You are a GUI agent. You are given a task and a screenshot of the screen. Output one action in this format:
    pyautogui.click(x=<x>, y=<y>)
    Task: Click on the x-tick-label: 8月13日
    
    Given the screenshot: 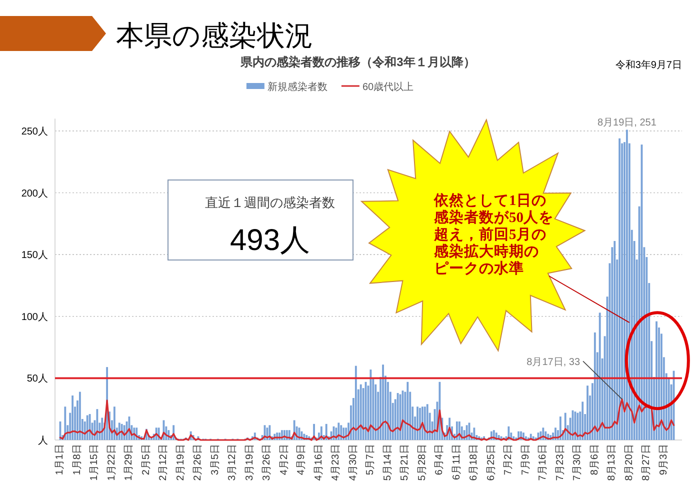 What is the action you would take?
    pyautogui.click(x=612, y=462)
    